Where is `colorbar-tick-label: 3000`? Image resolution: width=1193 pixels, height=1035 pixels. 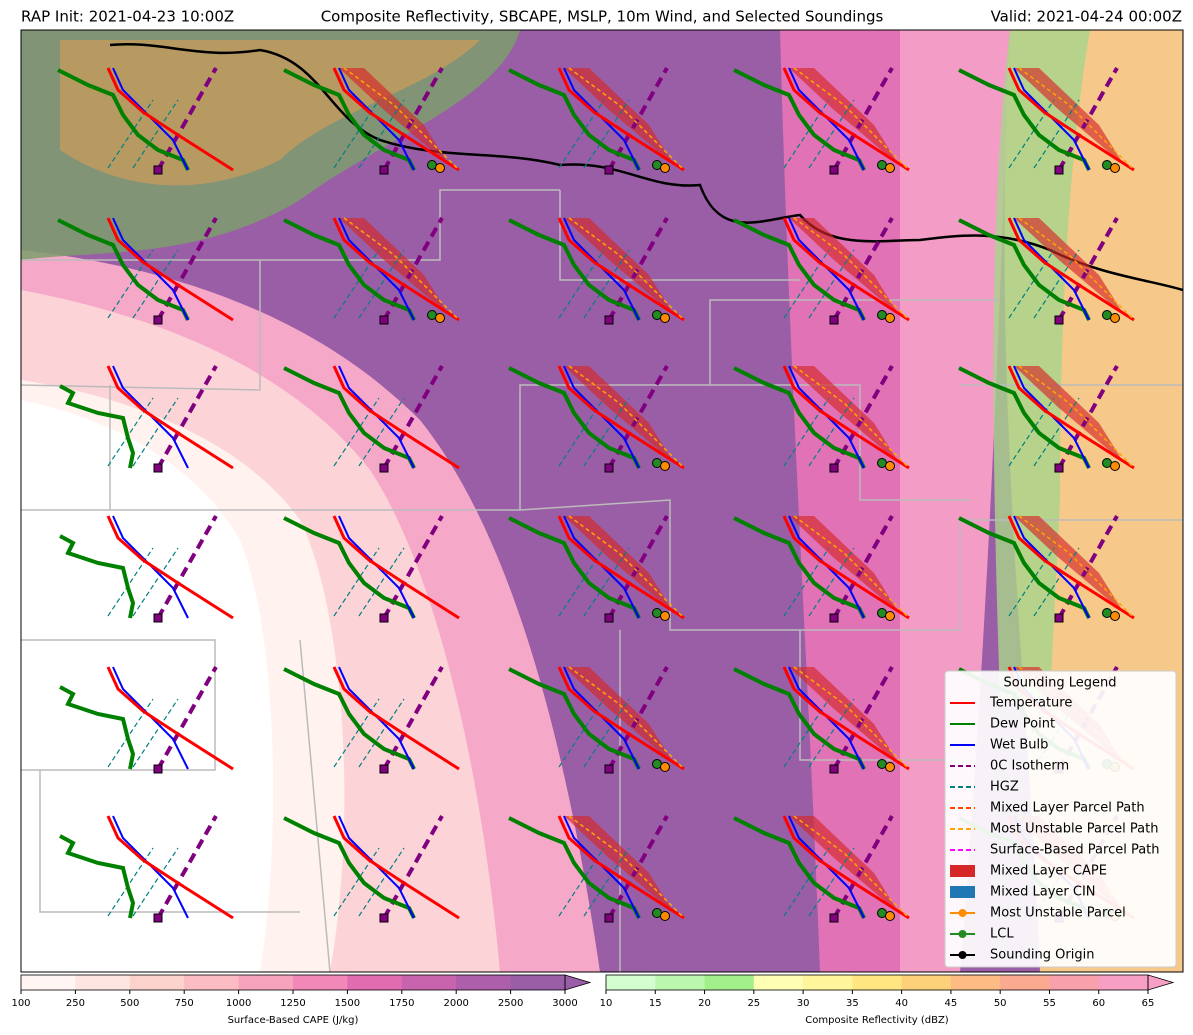 colorbar-tick-label: 3000 is located at coordinates (564, 1003).